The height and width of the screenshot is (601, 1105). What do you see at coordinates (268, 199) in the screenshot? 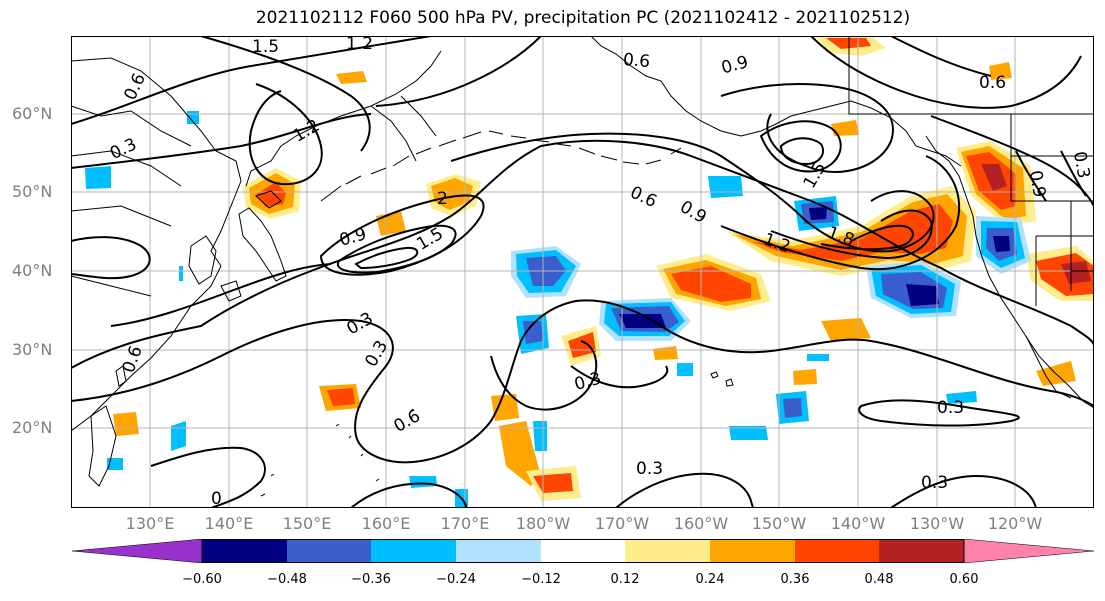
I see `coastline-hokkaido` at bounding box center [268, 199].